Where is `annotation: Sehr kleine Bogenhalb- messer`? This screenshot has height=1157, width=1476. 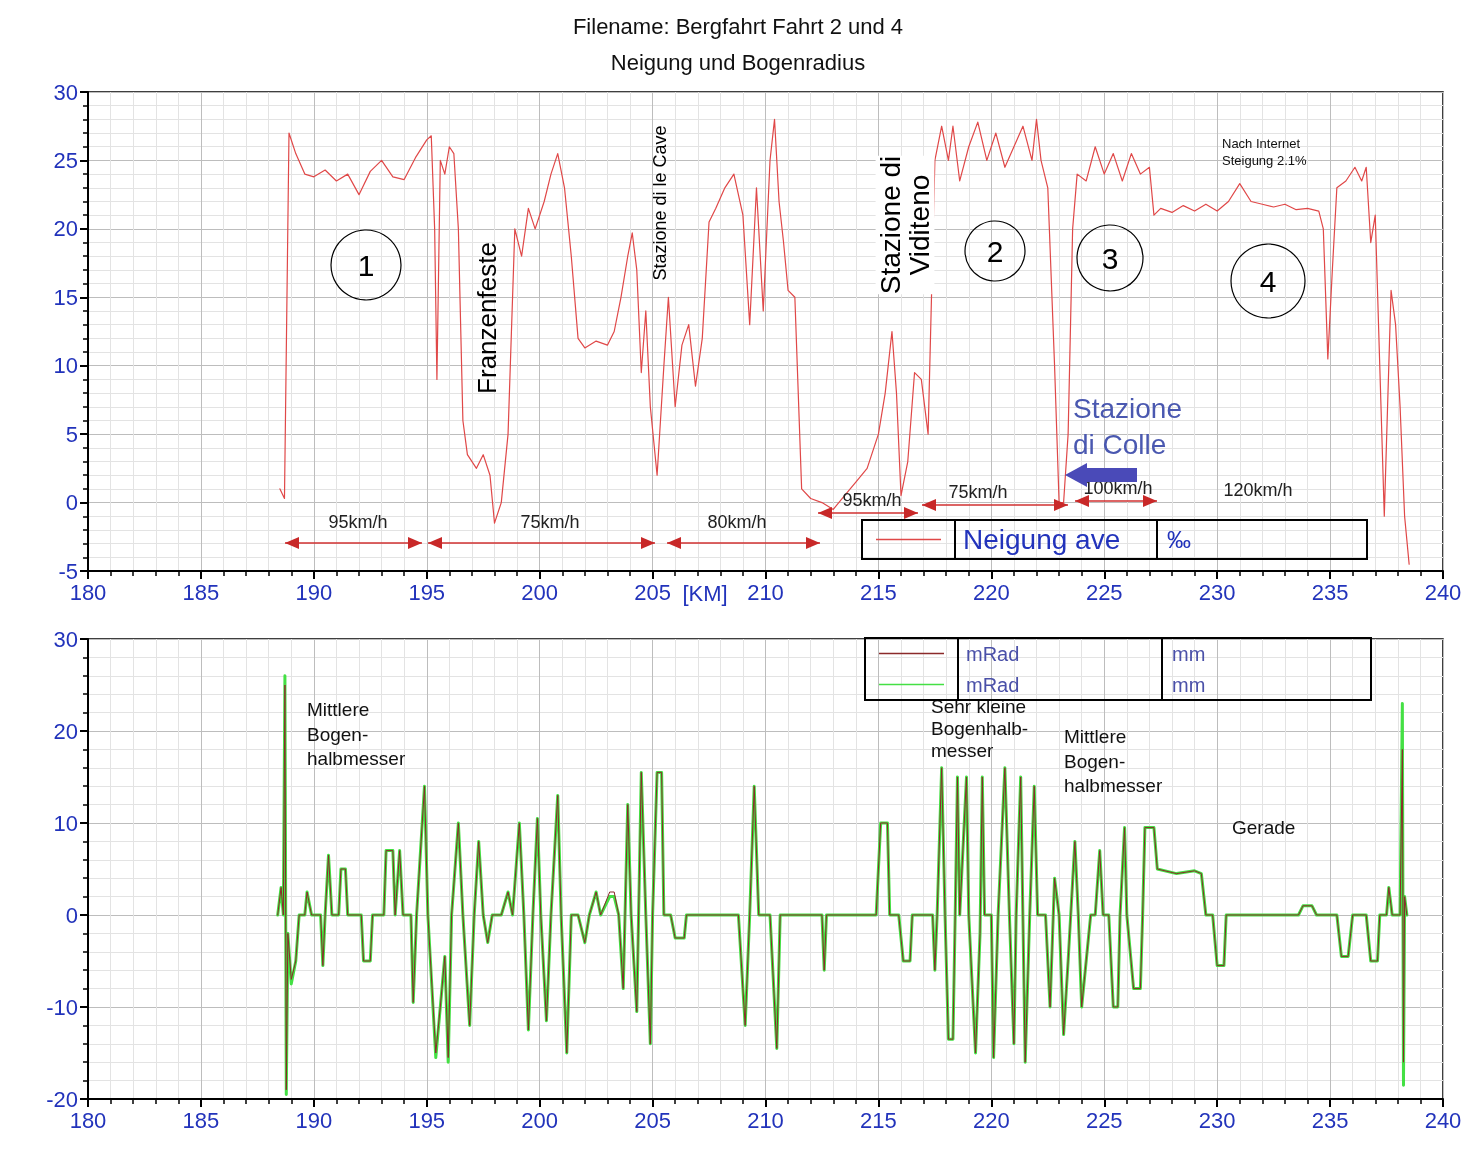 annotation: Sehr kleine Bogenhalb- messer is located at coordinates (980, 729).